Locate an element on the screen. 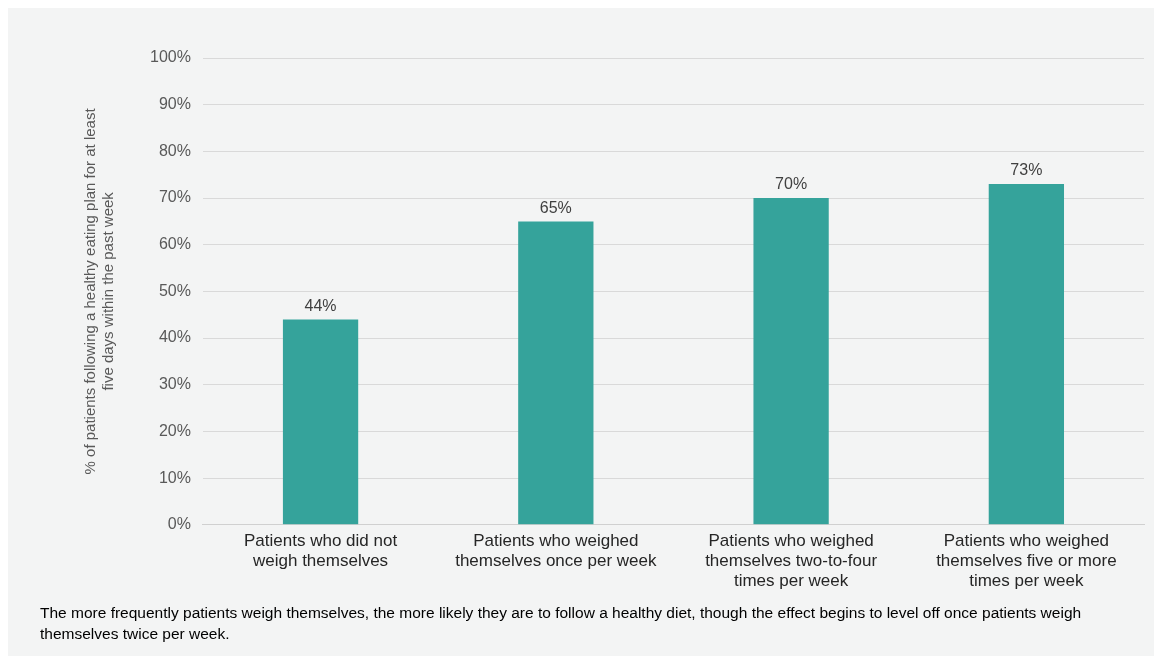  y-axis-title: % of patients following a healthy eating plan for at least five days within the past week is located at coordinates (99, 291).